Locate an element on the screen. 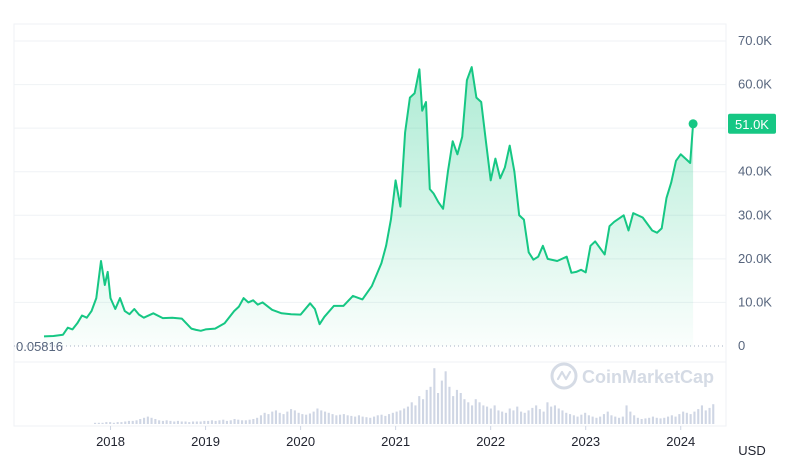  y-tick-label: 60.0K is located at coordinates (755, 84).